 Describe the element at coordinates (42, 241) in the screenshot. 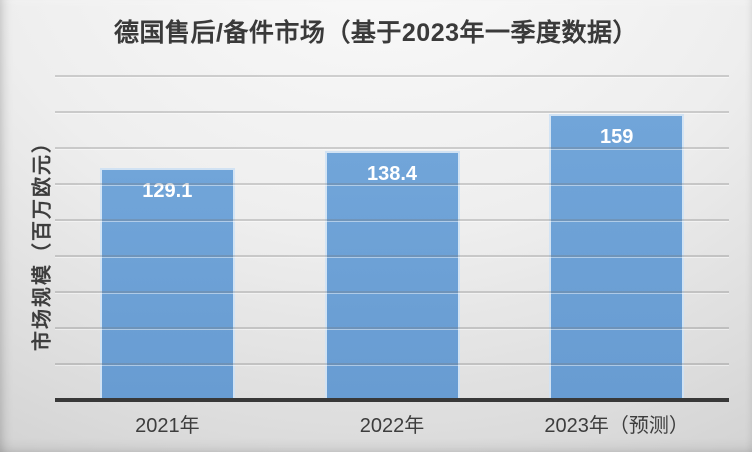

I see `y-axis-title: 市场规模（百万欧元）` at that location.